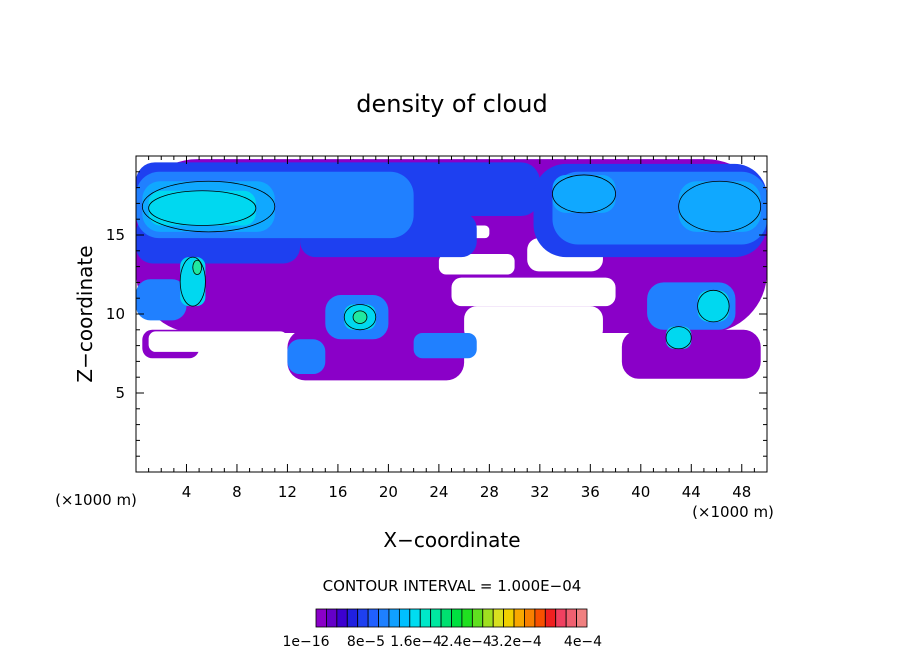  What do you see at coordinates (590, 492) in the screenshot?
I see `x-tick-label: 36` at bounding box center [590, 492].